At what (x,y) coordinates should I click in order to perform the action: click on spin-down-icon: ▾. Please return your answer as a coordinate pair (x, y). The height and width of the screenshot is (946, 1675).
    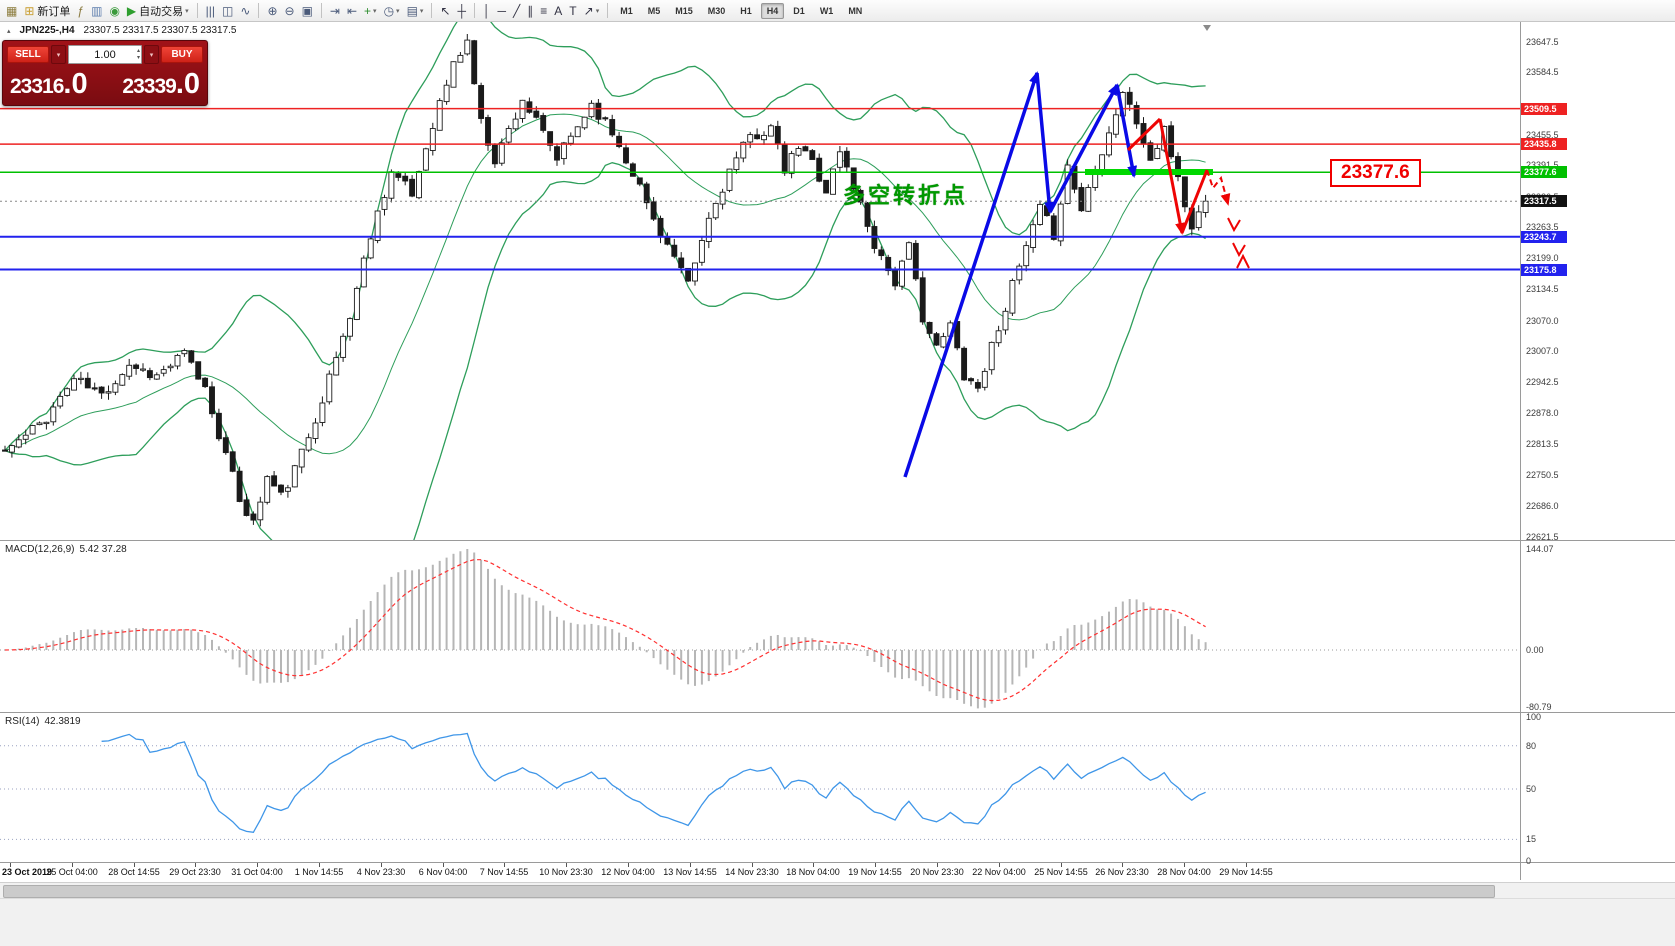
    Looking at the image, I should click on (138, 57).